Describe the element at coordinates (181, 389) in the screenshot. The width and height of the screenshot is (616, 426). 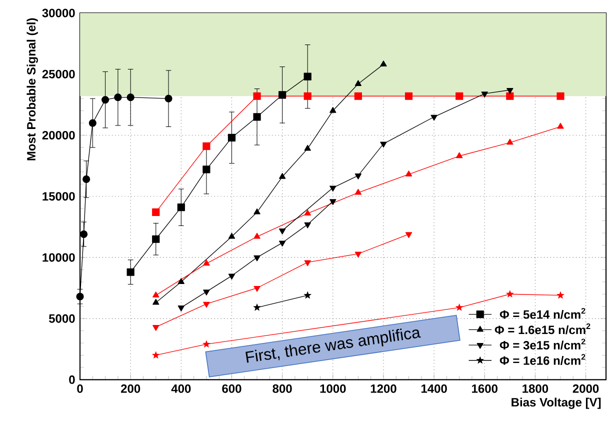
I see `x-tick-label: 400` at that location.